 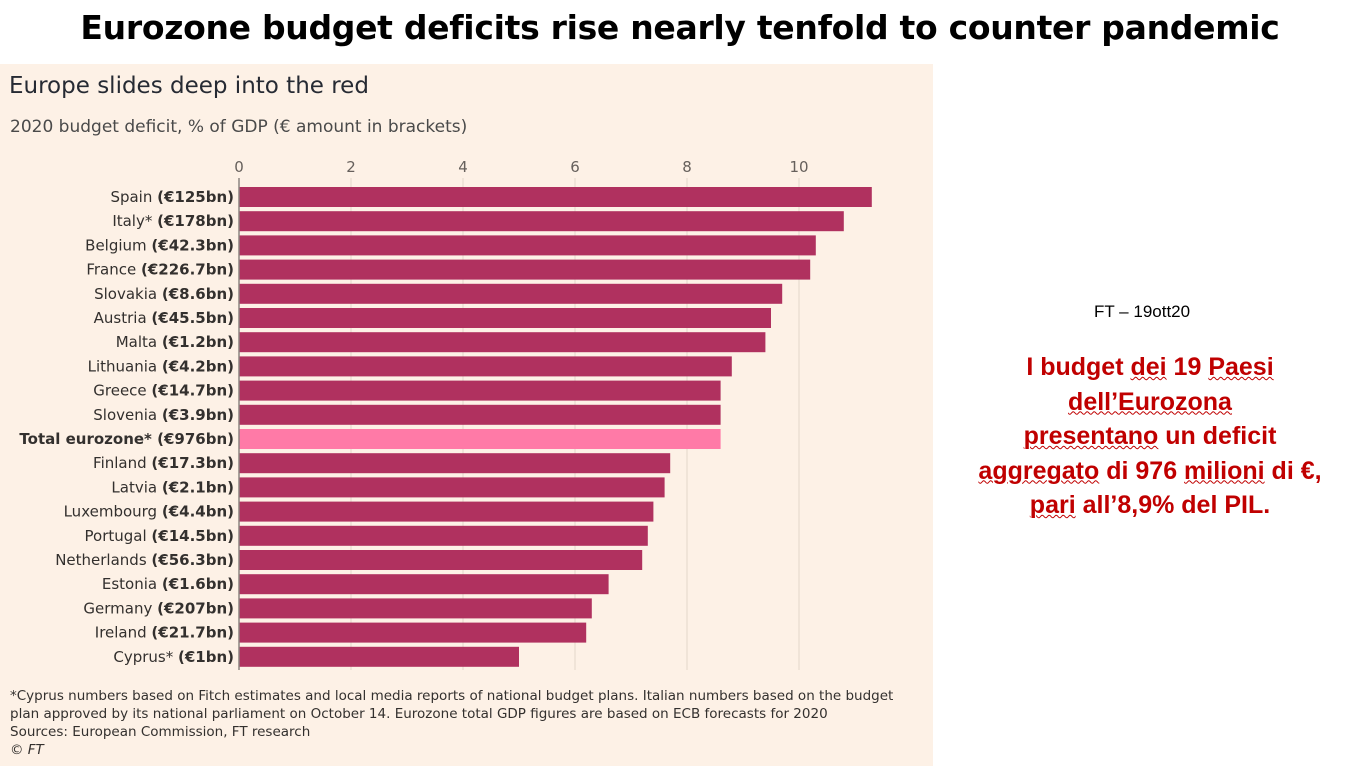 I want to click on category-label: Belgium (€42.3bn), so click(x=159, y=245).